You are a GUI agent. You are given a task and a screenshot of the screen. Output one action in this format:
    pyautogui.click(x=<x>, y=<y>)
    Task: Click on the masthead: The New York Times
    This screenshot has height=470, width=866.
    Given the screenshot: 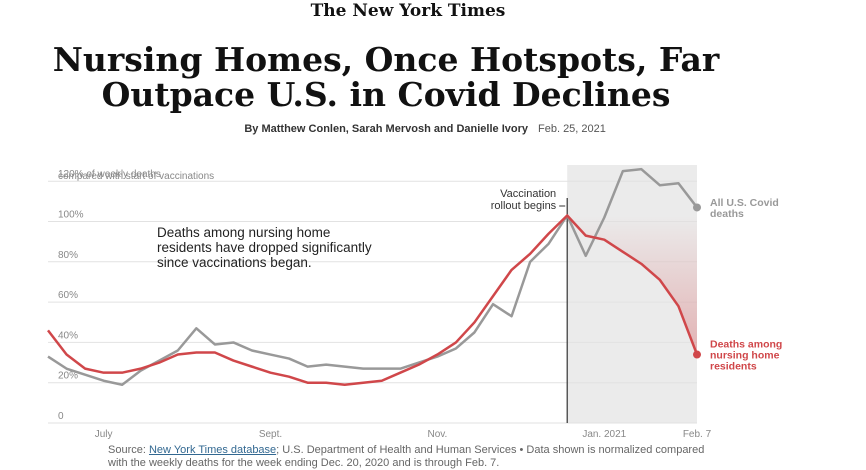 What is the action you would take?
    pyautogui.click(x=408, y=11)
    